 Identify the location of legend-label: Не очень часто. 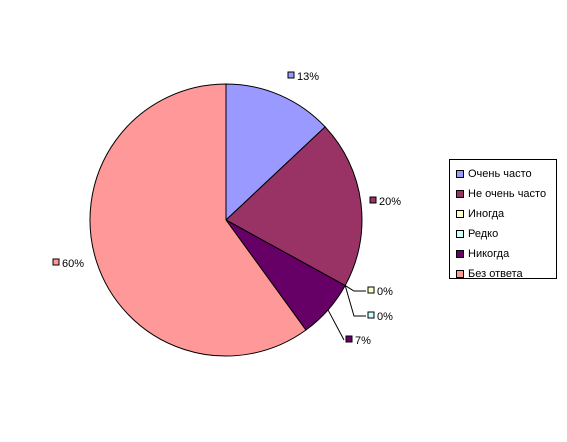
(507, 194).